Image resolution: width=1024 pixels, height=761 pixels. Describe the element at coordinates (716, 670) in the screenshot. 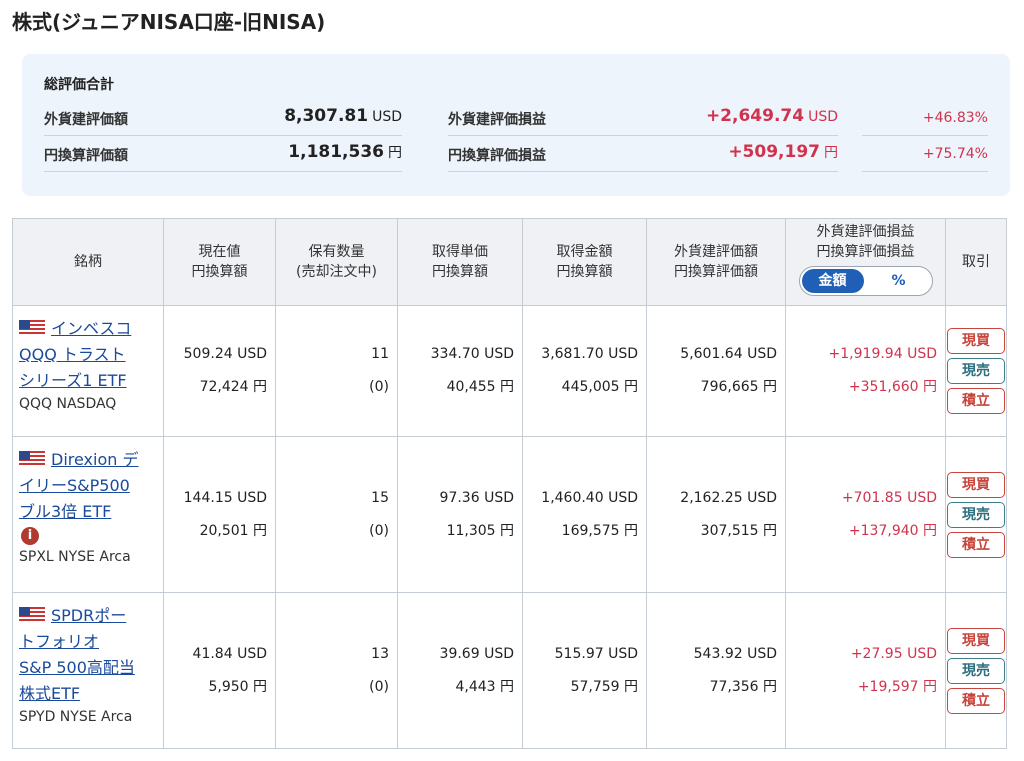

I see `value-cell: 543.92 USD 77,356 円` at that location.